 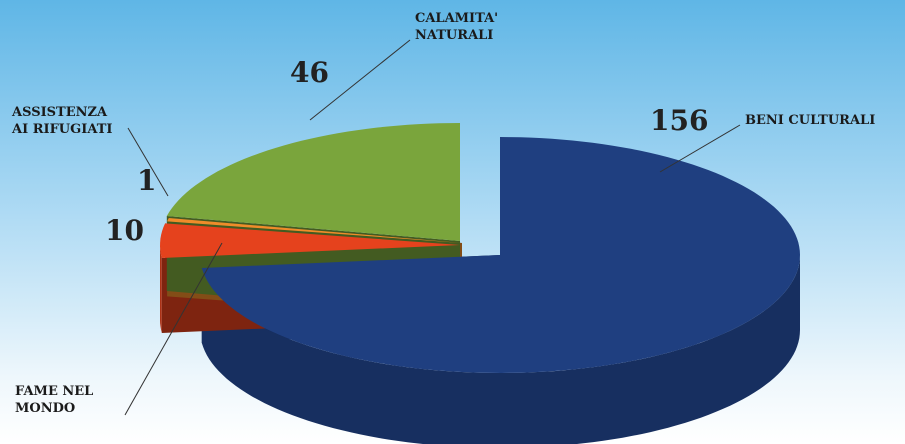 I want to click on value-label: 156, so click(x=679, y=120).